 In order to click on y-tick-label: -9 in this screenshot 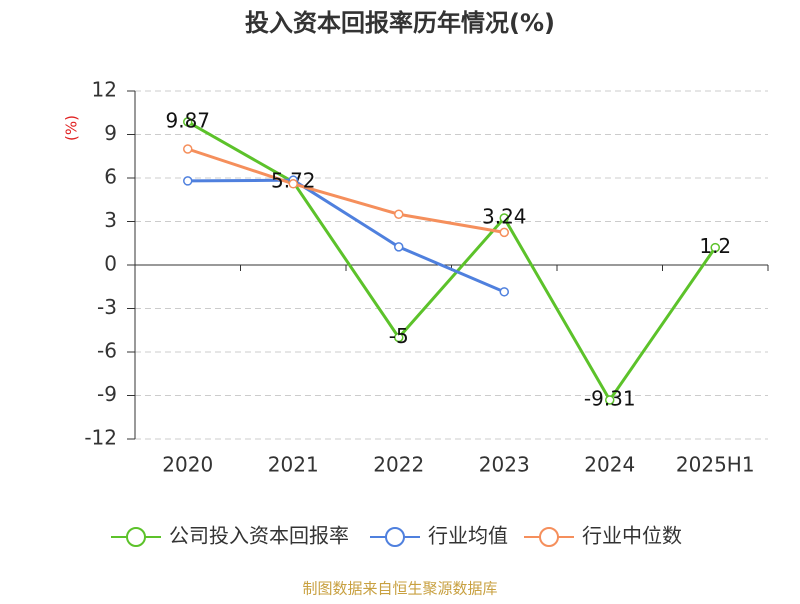, I will do `click(107, 394)`.